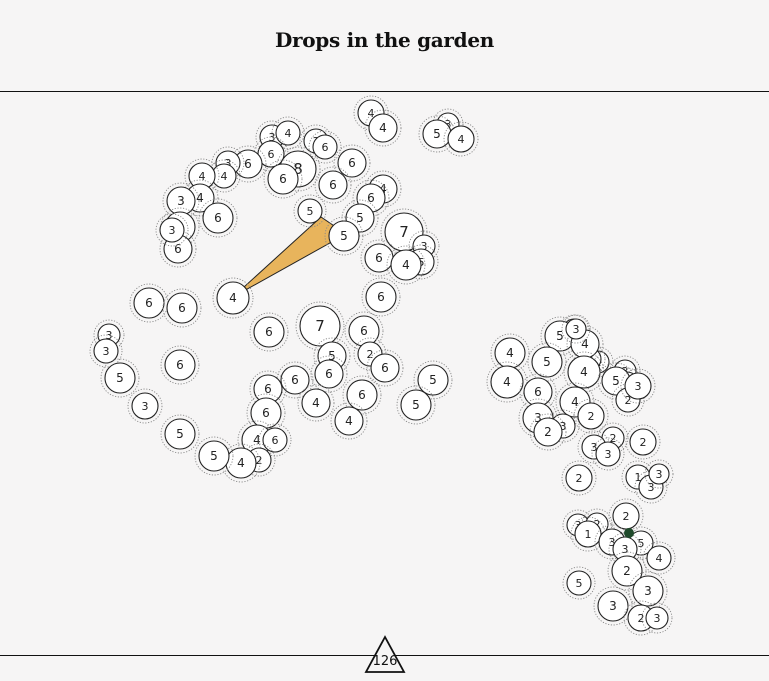 Image resolution: width=769 pixels, height=681 pixels. Describe the element at coordinates (629, 533) in the screenshot. I see `selected-drop-marker` at that location.